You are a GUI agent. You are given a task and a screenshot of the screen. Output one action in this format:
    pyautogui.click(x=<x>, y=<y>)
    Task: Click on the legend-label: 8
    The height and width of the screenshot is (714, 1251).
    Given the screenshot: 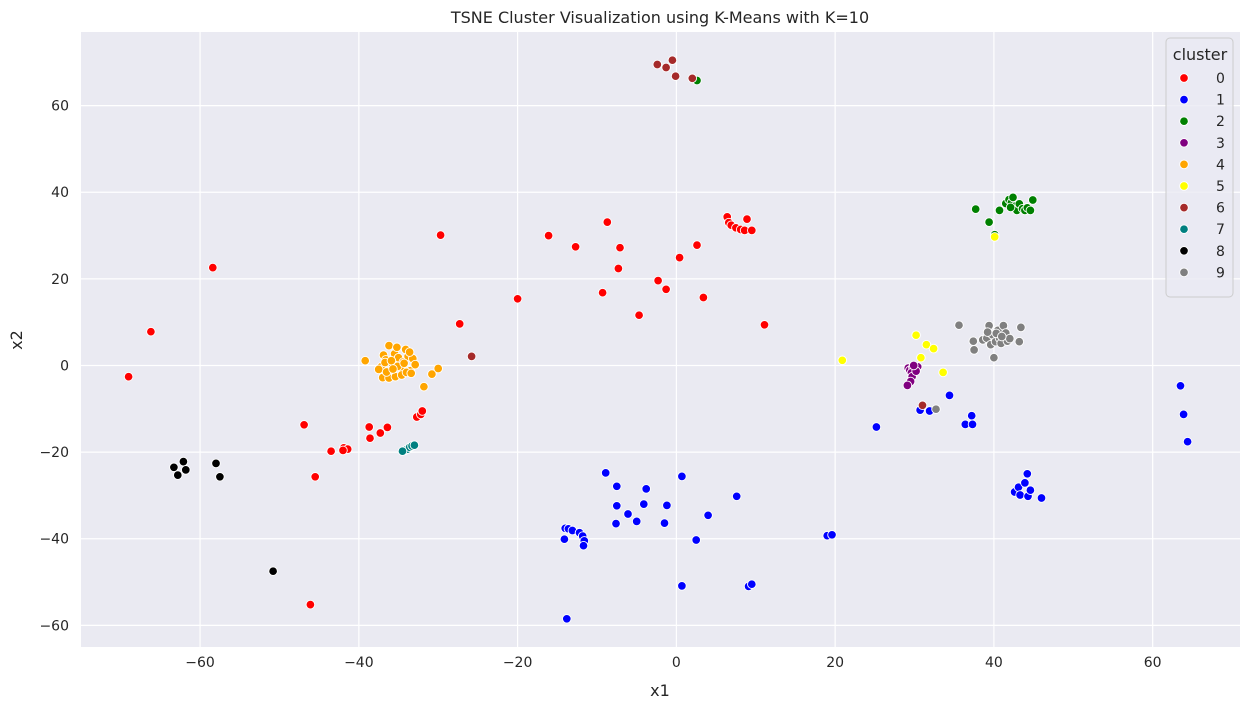 What is the action you would take?
    pyautogui.click(x=1220, y=252)
    